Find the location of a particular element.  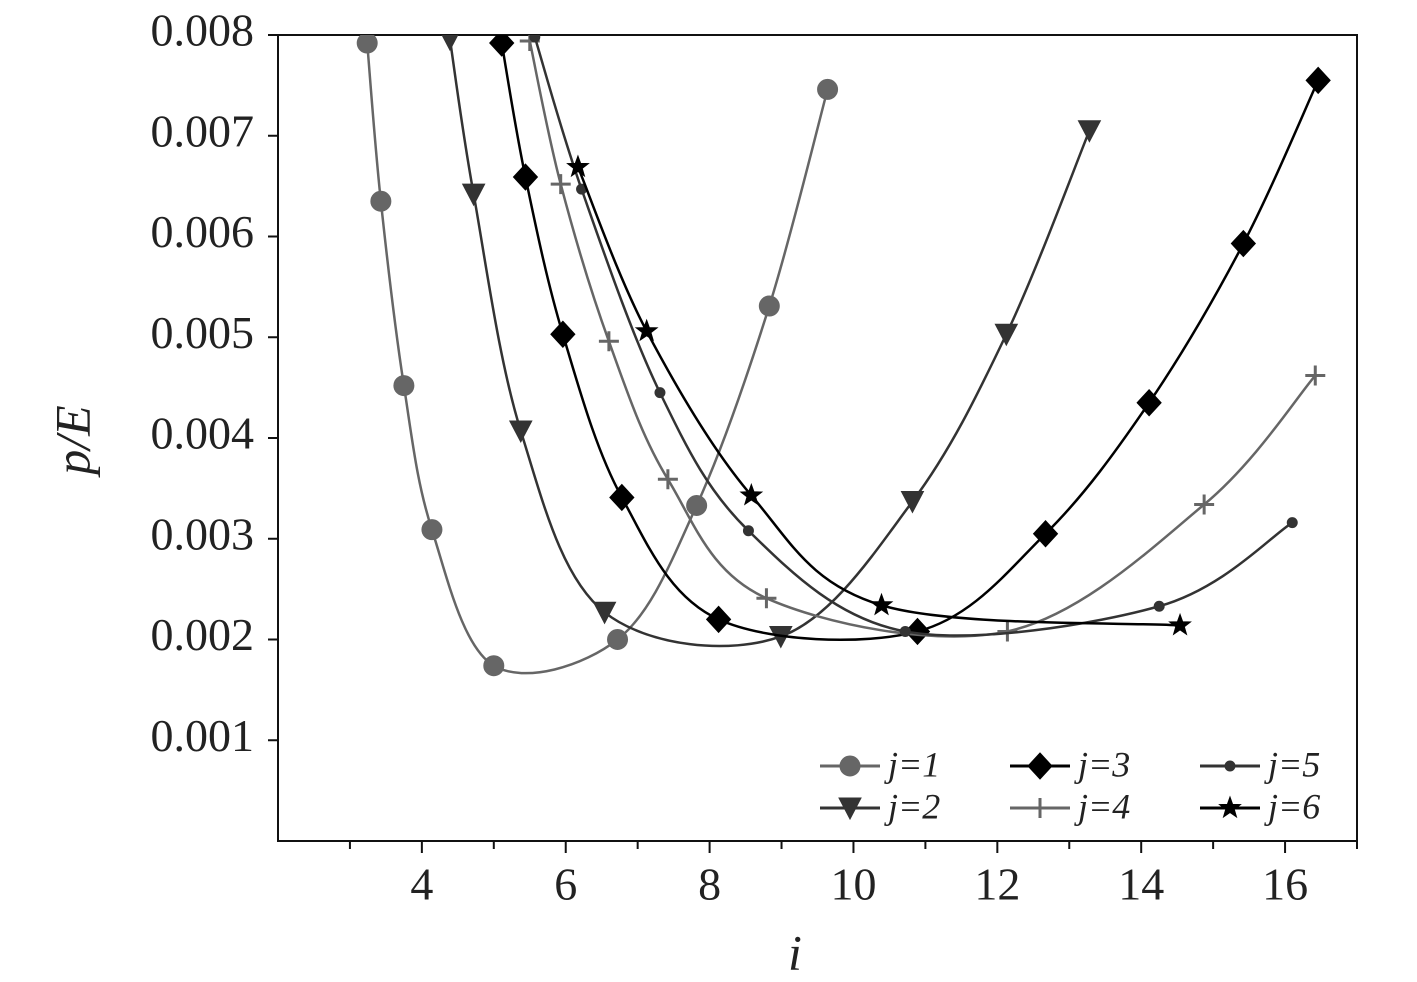

x-tick-label: 14 is located at coordinates (1141, 884).